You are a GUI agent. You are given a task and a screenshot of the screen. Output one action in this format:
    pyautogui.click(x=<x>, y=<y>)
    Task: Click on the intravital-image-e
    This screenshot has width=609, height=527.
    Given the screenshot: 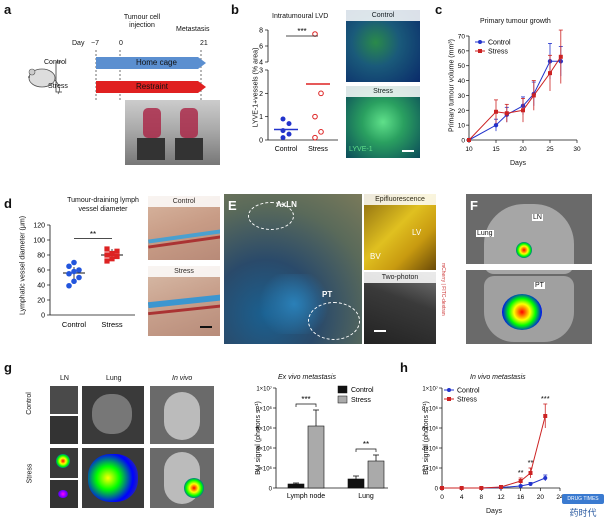 What is the action you would take?
    pyautogui.click(x=293, y=269)
    